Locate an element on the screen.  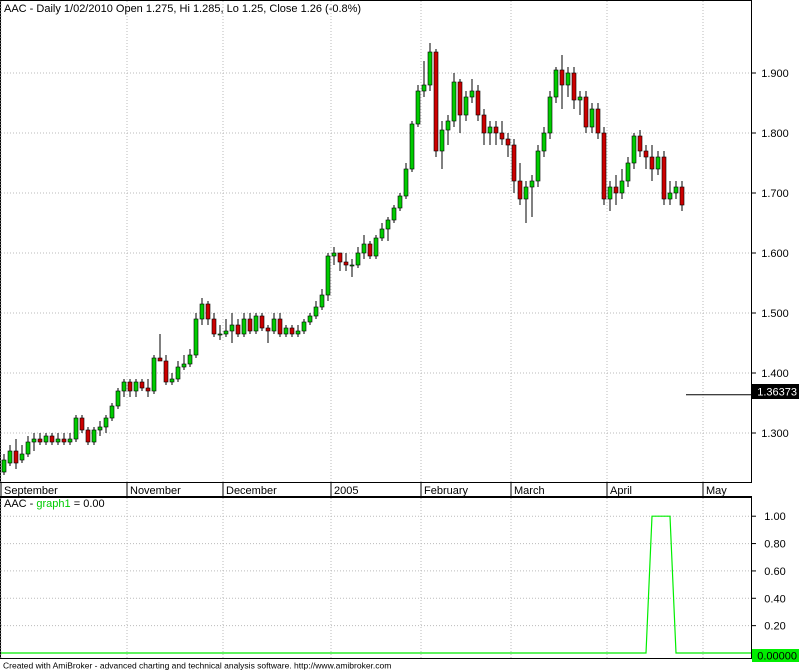
price-tick-label: 1.900 is located at coordinates (775, 74).